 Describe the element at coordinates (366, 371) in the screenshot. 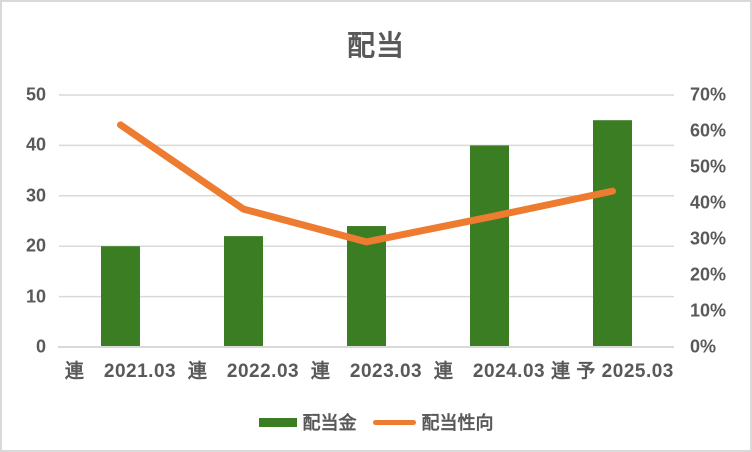

I see `x-axis-tick-label: 連 2023.03` at that location.